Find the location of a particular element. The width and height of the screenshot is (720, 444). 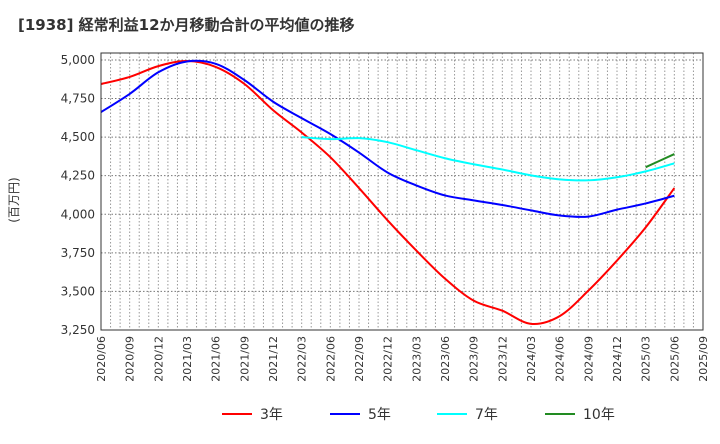

legend: 3年 5年 7年 10年 is located at coordinates (418, 415).